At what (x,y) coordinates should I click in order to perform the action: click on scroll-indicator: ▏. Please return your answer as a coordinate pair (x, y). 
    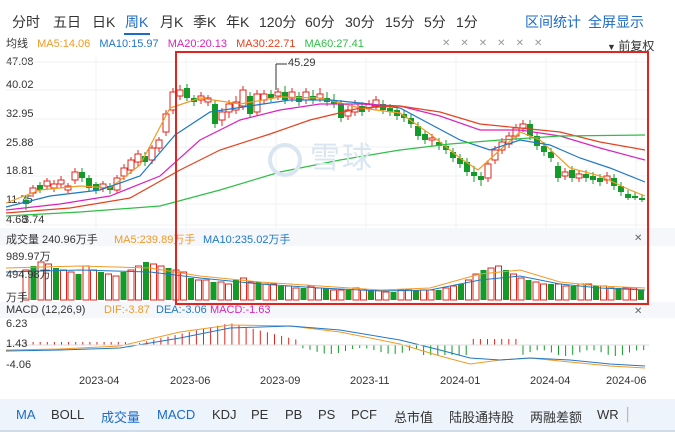
    Looking at the image, I should click on (632, 414).